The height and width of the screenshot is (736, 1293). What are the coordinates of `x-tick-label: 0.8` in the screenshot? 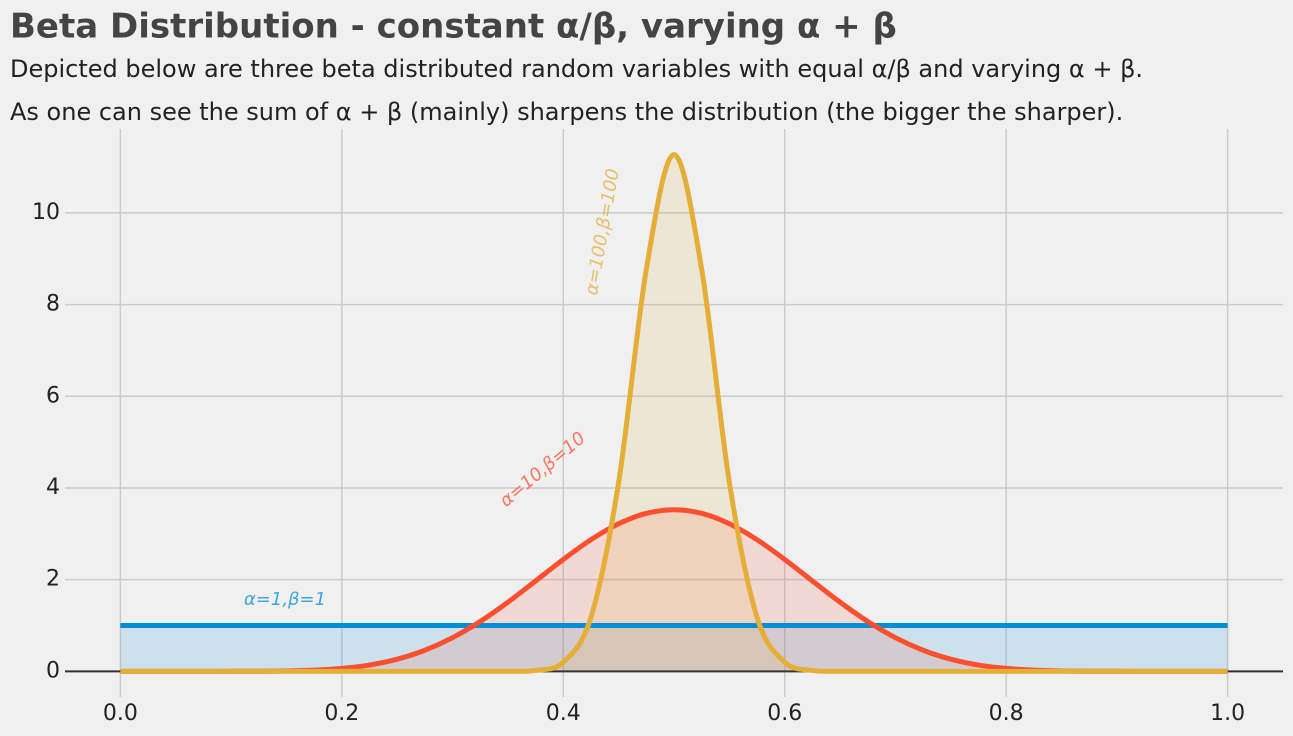 It's located at (1006, 713).